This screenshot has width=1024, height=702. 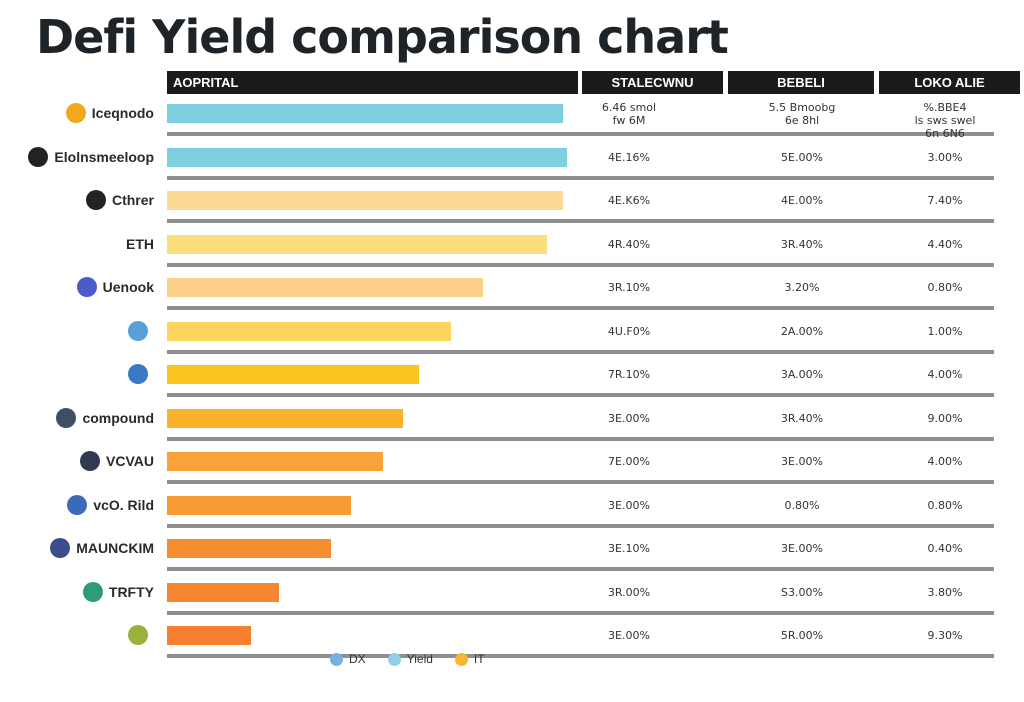 What do you see at coordinates (348, 659) in the screenshot?
I see `legend-item: DX` at bounding box center [348, 659].